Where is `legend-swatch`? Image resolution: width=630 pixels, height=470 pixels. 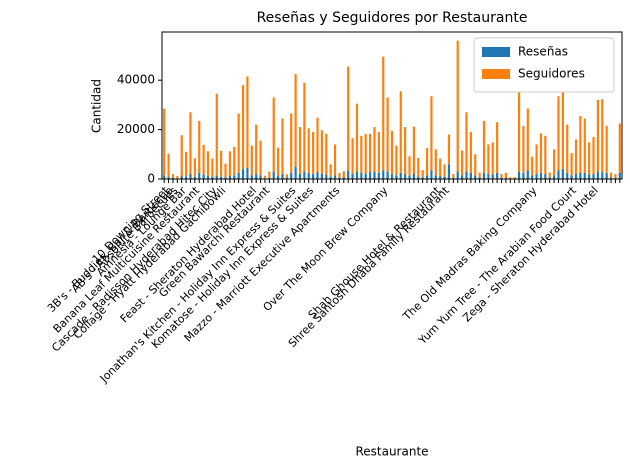
legend-swatch is located at coordinates (496, 52).